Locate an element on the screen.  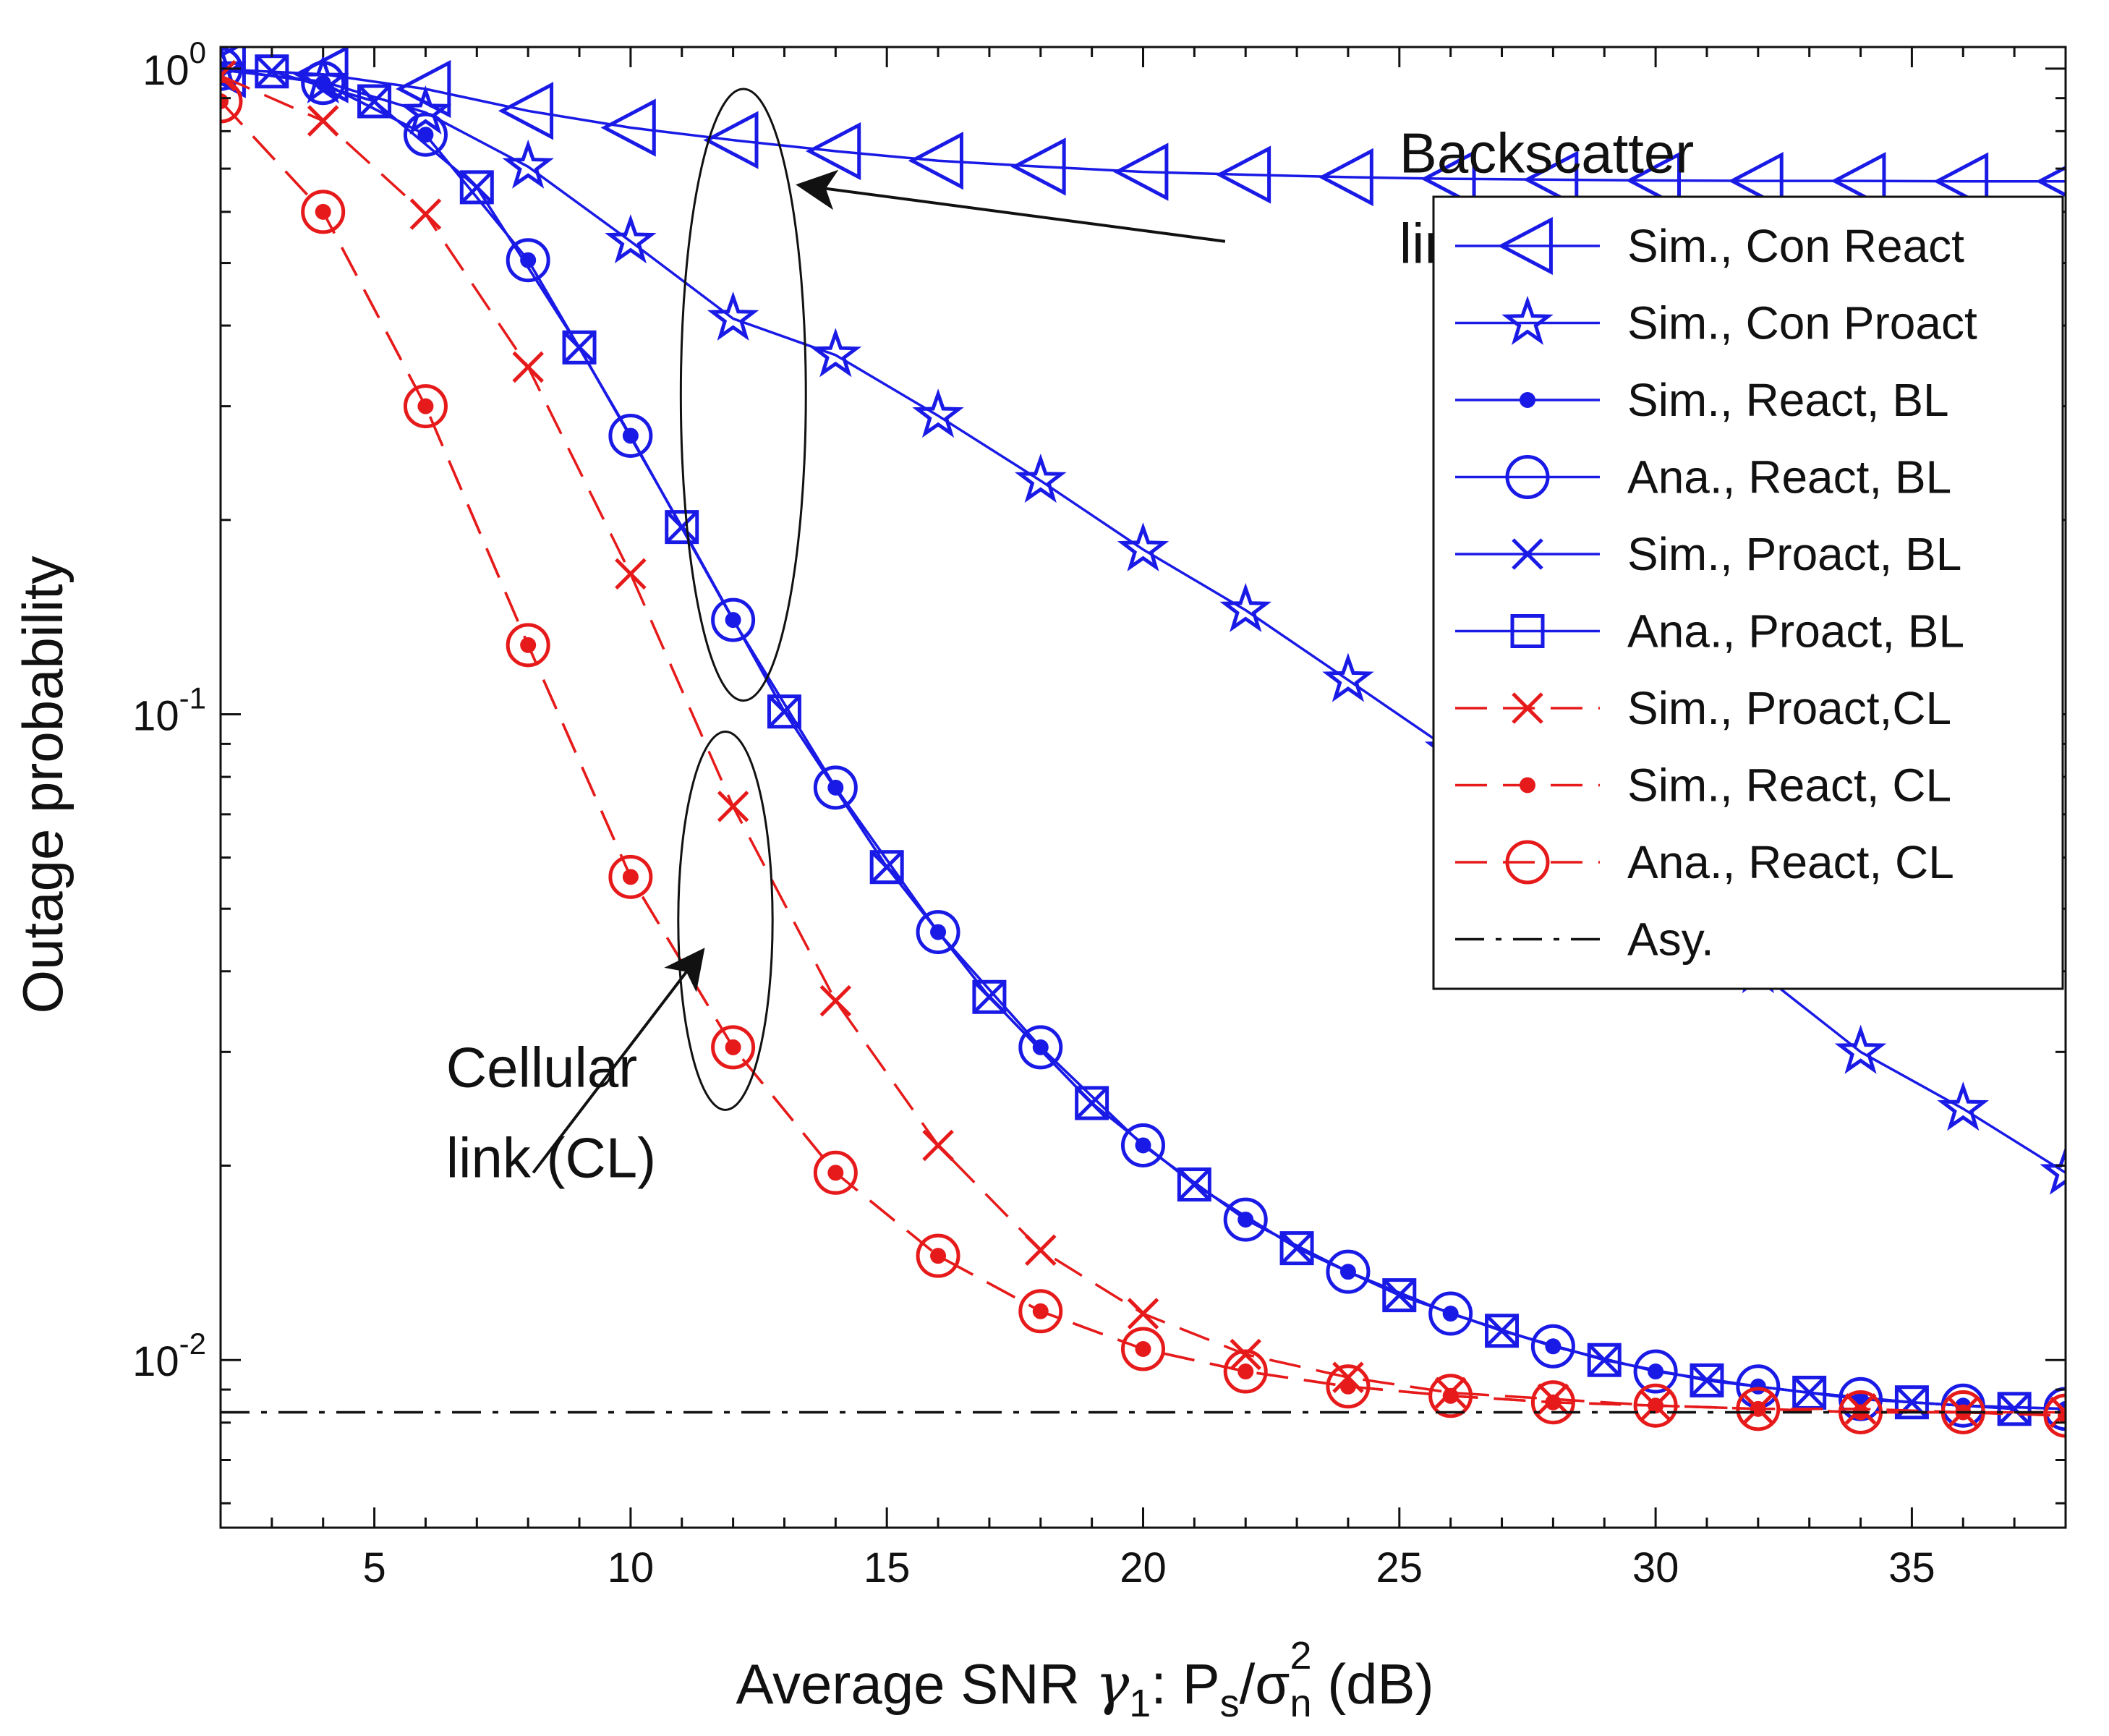
legend-item-sim-con-react: Sim., Con React is located at coordinates (1709, 246).